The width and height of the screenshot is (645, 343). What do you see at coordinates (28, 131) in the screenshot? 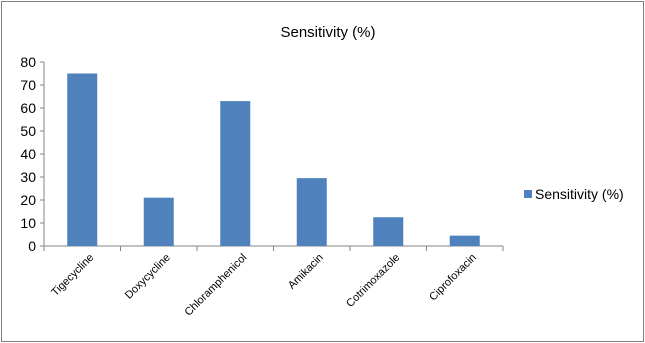
I see `y-tick-label: 50` at bounding box center [28, 131].